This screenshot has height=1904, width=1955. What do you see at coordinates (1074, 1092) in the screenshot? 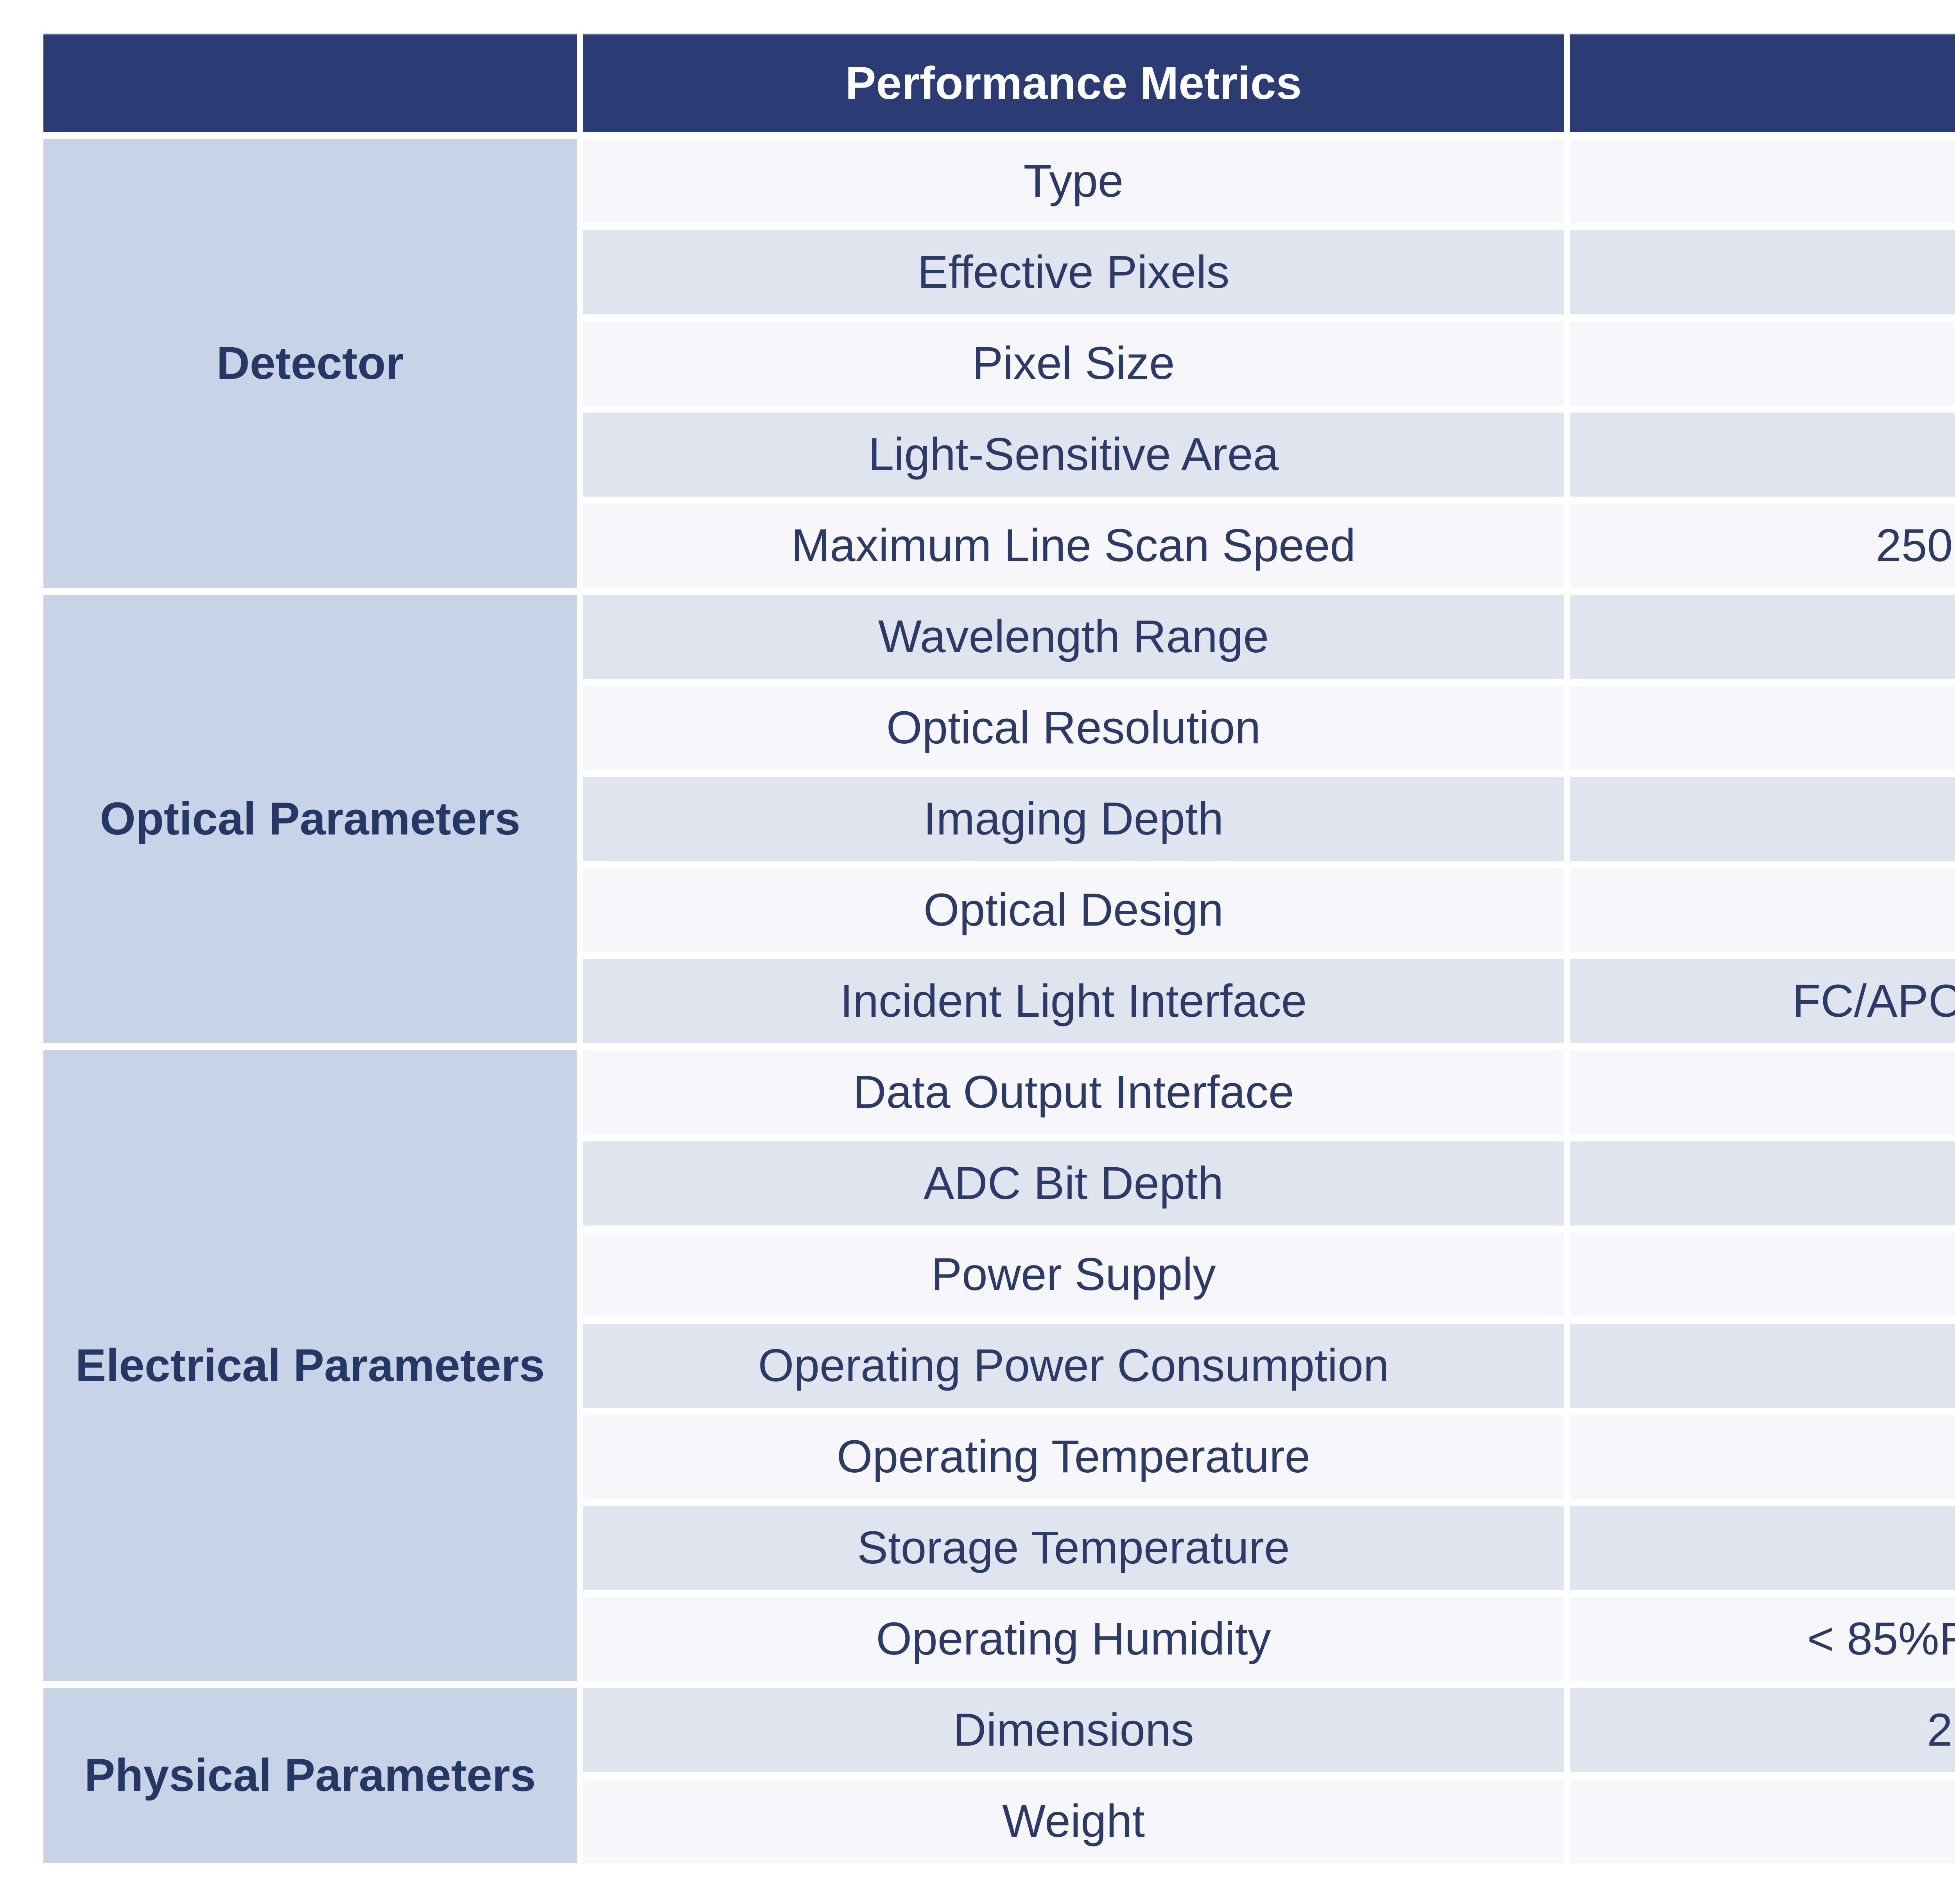
I see `metric-cell-data-output-interface: Data Output Interface` at bounding box center [1074, 1092].